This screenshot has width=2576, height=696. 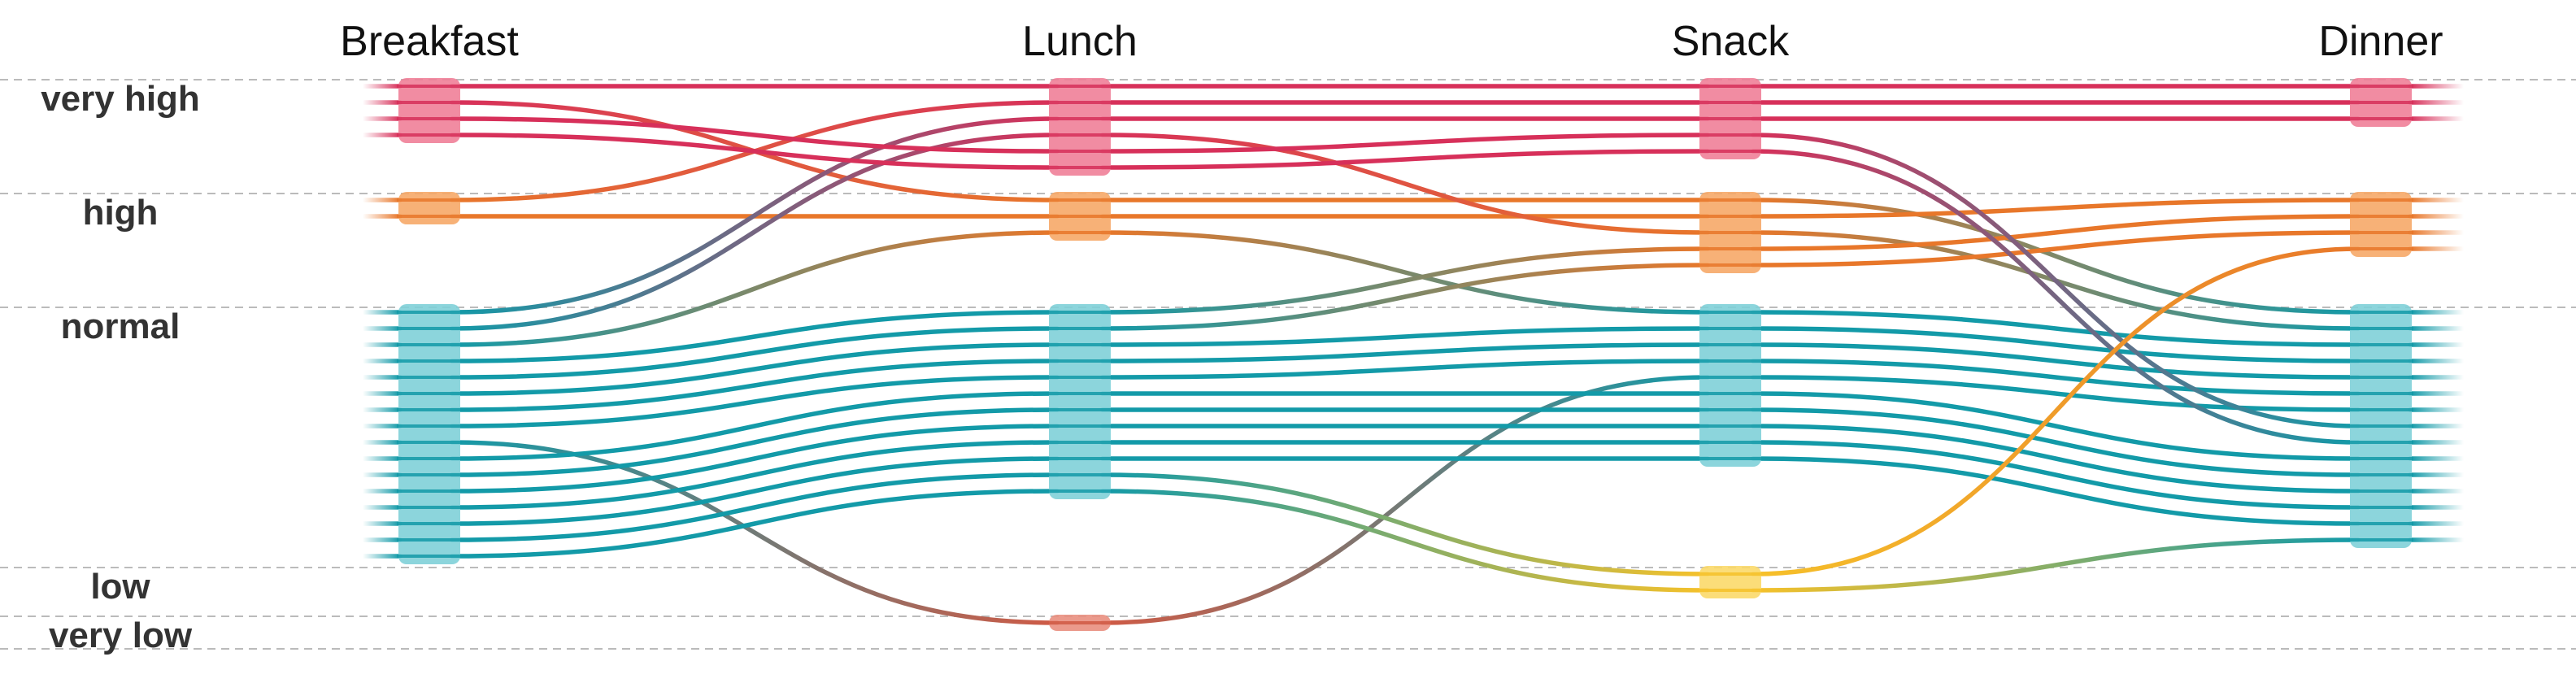 I want to click on row-label-very-high: very high, so click(x=121, y=99).